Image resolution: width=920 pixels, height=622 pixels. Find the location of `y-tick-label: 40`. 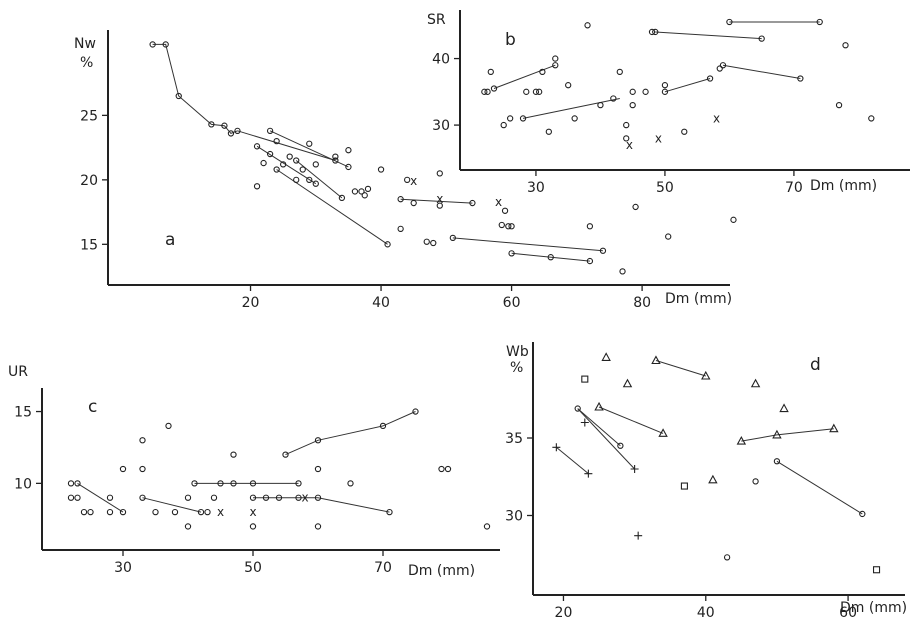

y-tick-label: 40 is located at coordinates (441, 60).